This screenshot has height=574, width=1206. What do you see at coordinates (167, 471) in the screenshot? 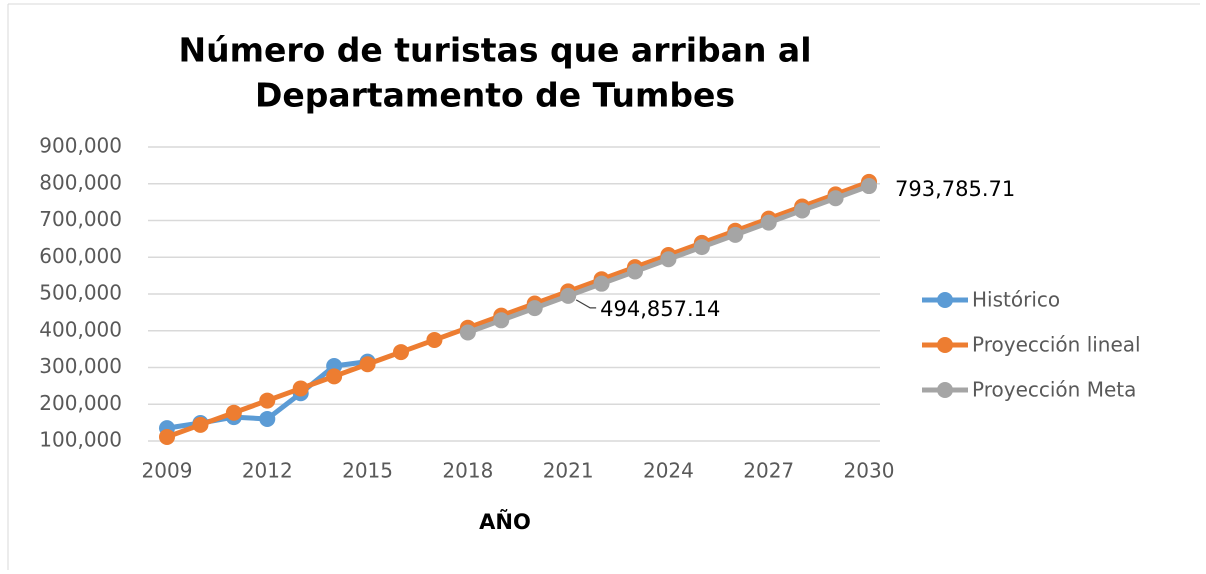
I see `x-tick-label: 2009` at bounding box center [167, 471].